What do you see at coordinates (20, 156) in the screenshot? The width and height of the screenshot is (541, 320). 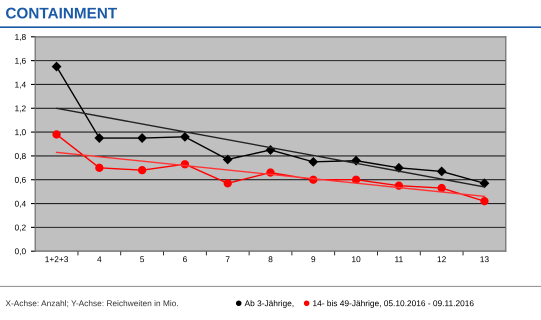 I see `y-tick-label: 0,8` at bounding box center [20, 156].